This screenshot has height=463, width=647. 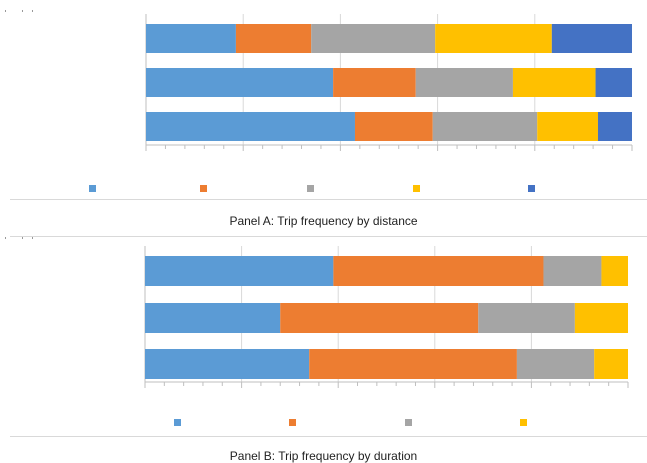 What do you see at coordinates (20, 238) in the screenshot?
I see `panel-b-label-fragment` at bounding box center [20, 238].